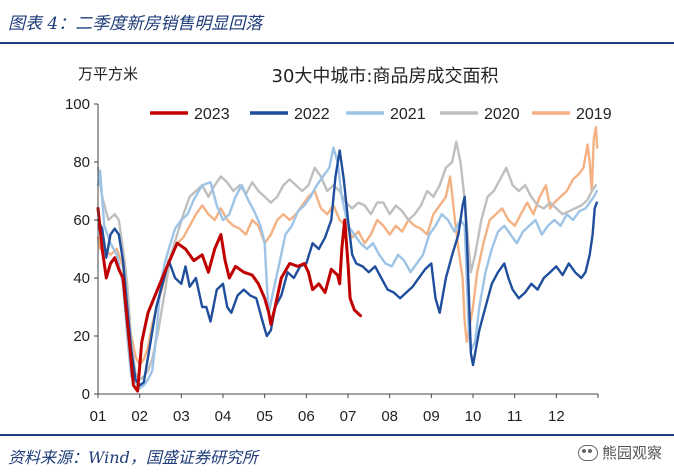  What do you see at coordinates (108, 74) in the screenshot?
I see `y-axis-label: 万平方米` at bounding box center [108, 74].